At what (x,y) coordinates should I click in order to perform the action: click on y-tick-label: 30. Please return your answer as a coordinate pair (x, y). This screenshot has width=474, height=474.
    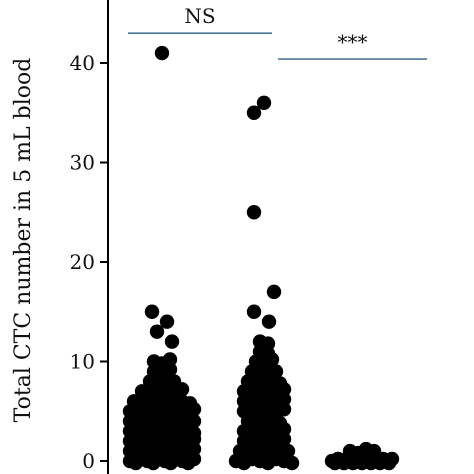
    Looking at the image, I should click on (82, 163).